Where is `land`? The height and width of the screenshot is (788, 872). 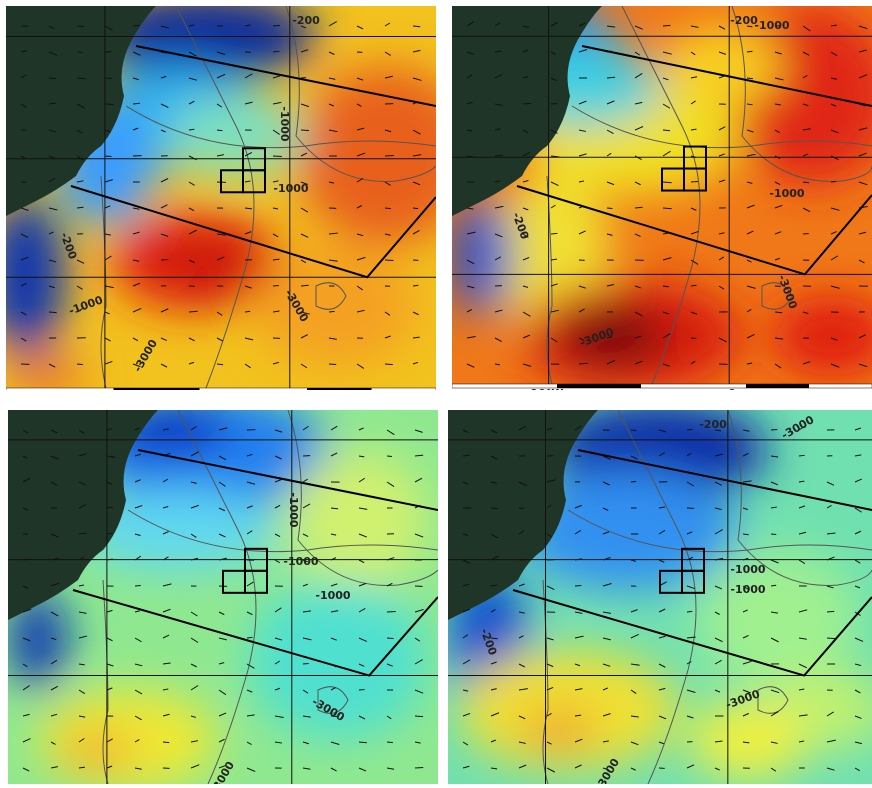
land is located at coordinates (527, 111).